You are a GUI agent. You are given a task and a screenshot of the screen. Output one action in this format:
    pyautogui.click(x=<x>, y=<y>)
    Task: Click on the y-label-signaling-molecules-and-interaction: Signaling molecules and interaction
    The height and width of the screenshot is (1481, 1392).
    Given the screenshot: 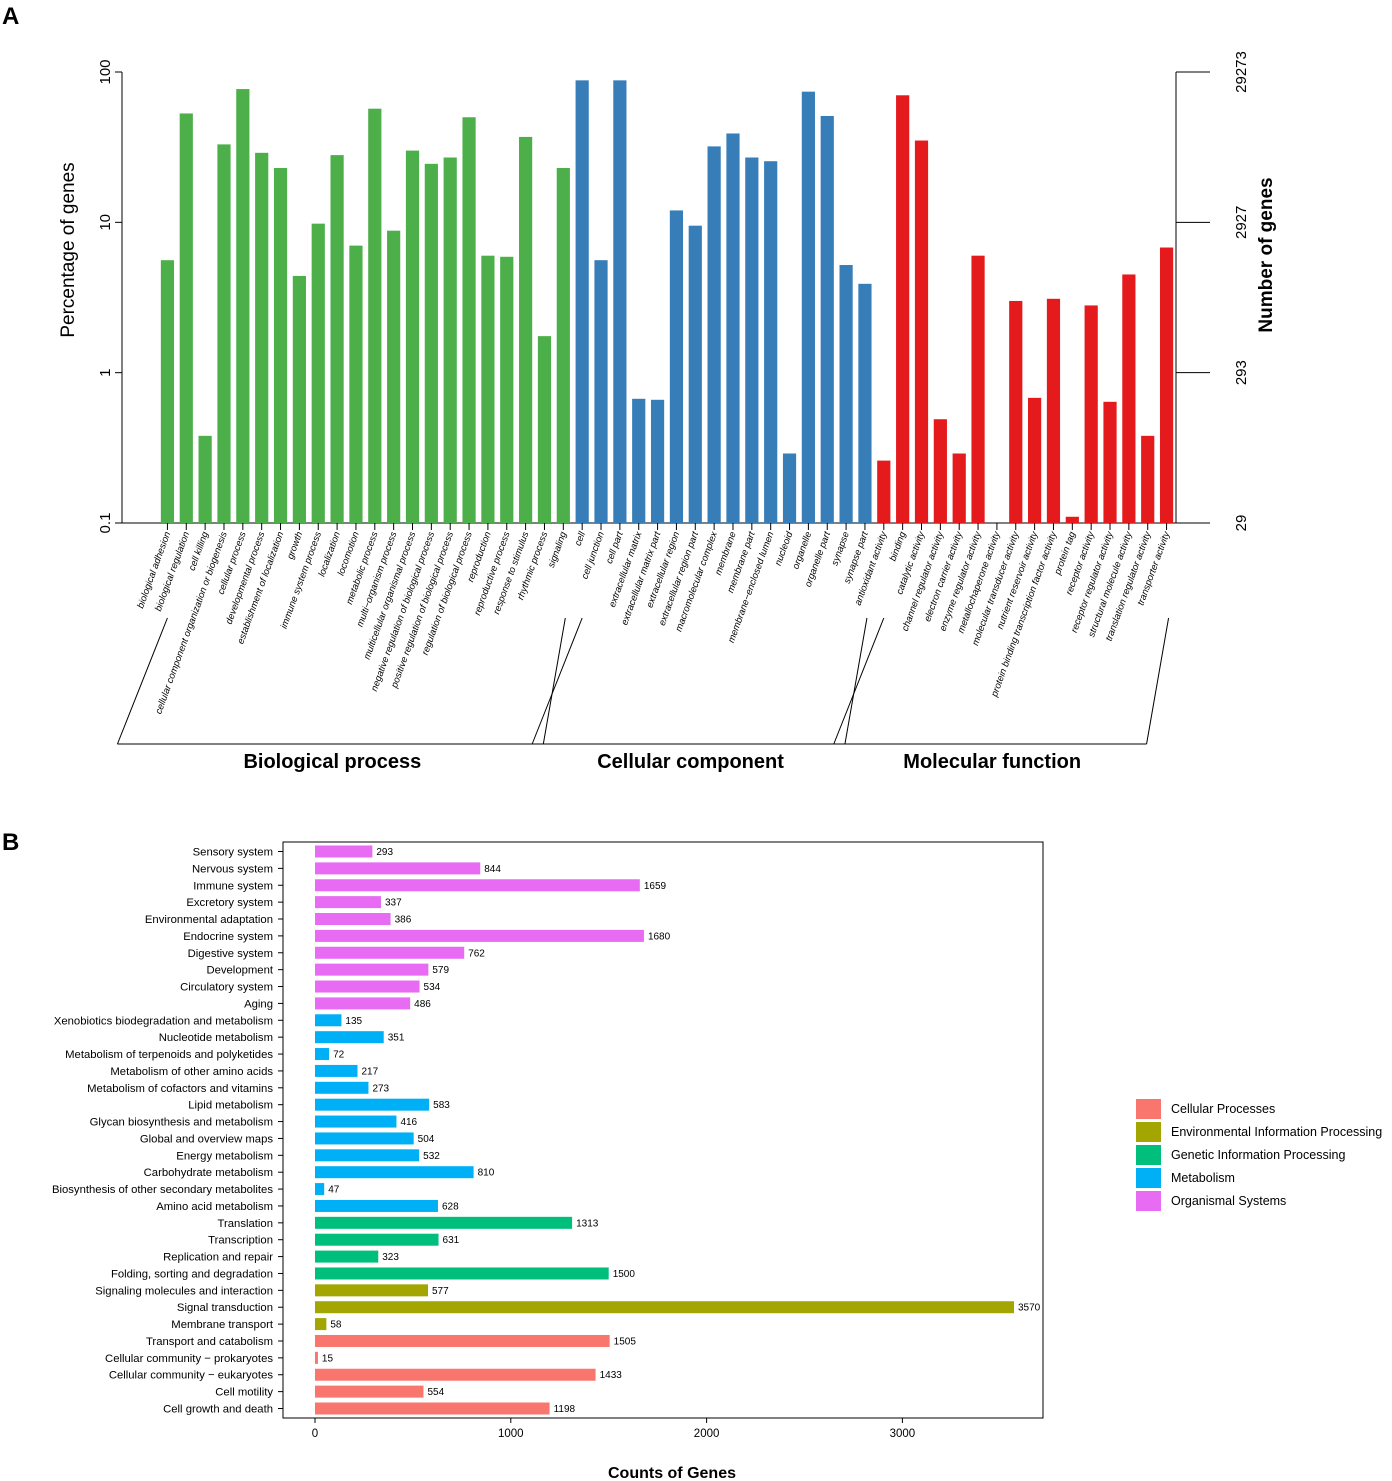 What is the action you would take?
    pyautogui.click(x=184, y=1291)
    